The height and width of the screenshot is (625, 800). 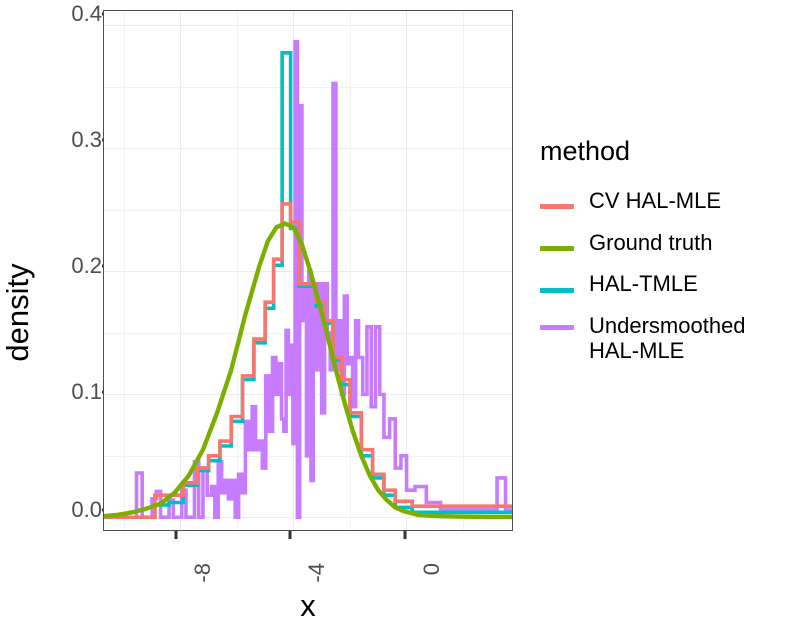 What do you see at coordinates (643, 284) in the screenshot?
I see `legend-item-label: HAL-TMLE` at bounding box center [643, 284].